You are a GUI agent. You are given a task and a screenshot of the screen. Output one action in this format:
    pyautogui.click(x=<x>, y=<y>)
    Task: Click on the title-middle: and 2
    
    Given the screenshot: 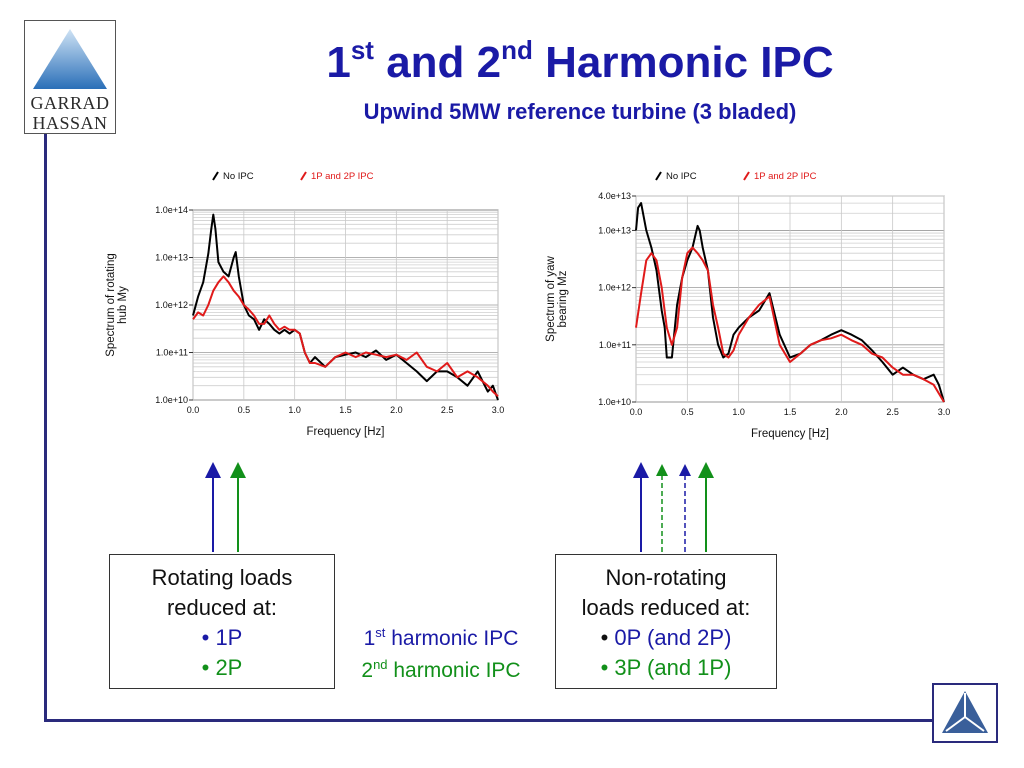 What is the action you would take?
    pyautogui.click(x=437, y=62)
    